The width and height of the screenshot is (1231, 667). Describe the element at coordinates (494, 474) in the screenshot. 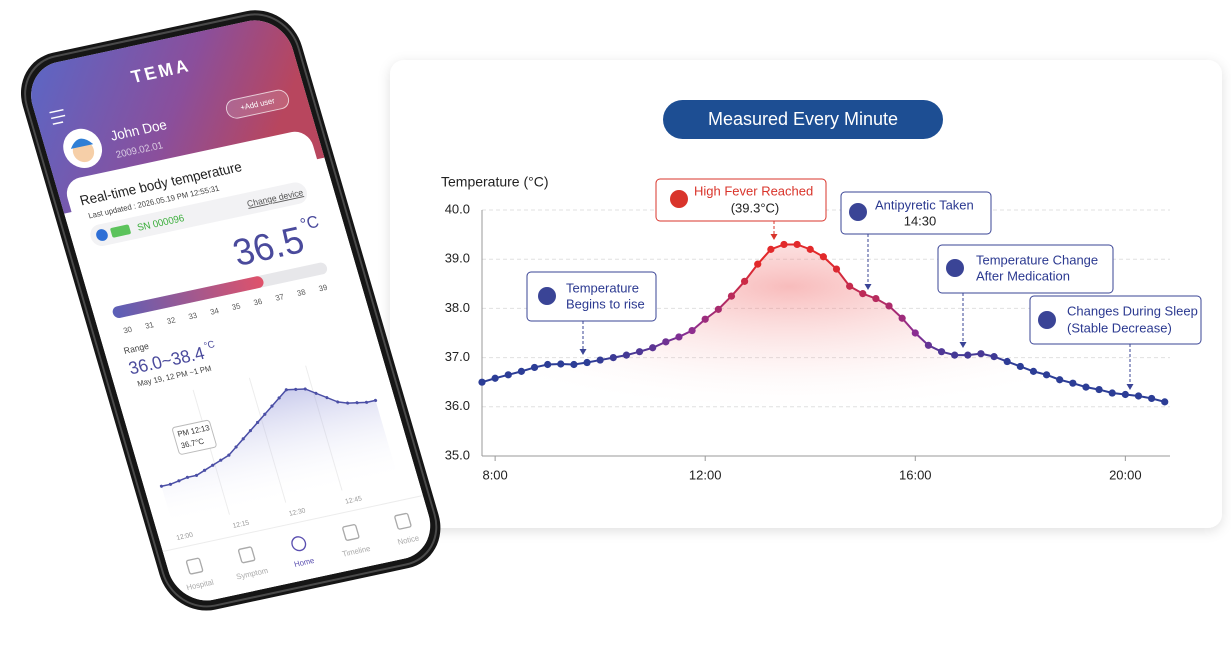

I see `x-tick-label: 8:00` at that location.